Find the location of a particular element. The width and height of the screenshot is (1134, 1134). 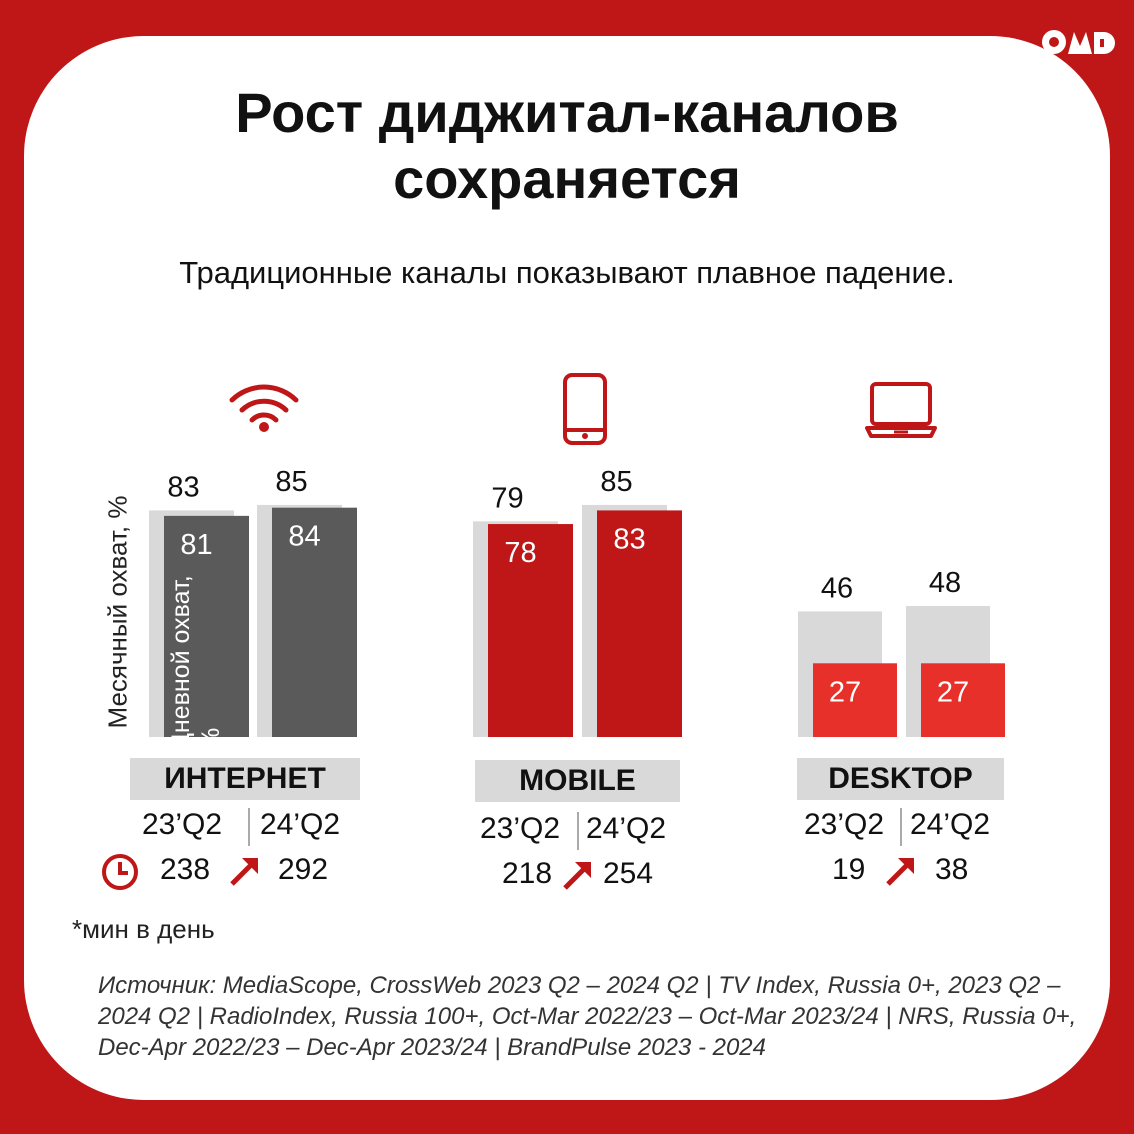

category-desktop: DESKTOP is located at coordinates (900, 779).